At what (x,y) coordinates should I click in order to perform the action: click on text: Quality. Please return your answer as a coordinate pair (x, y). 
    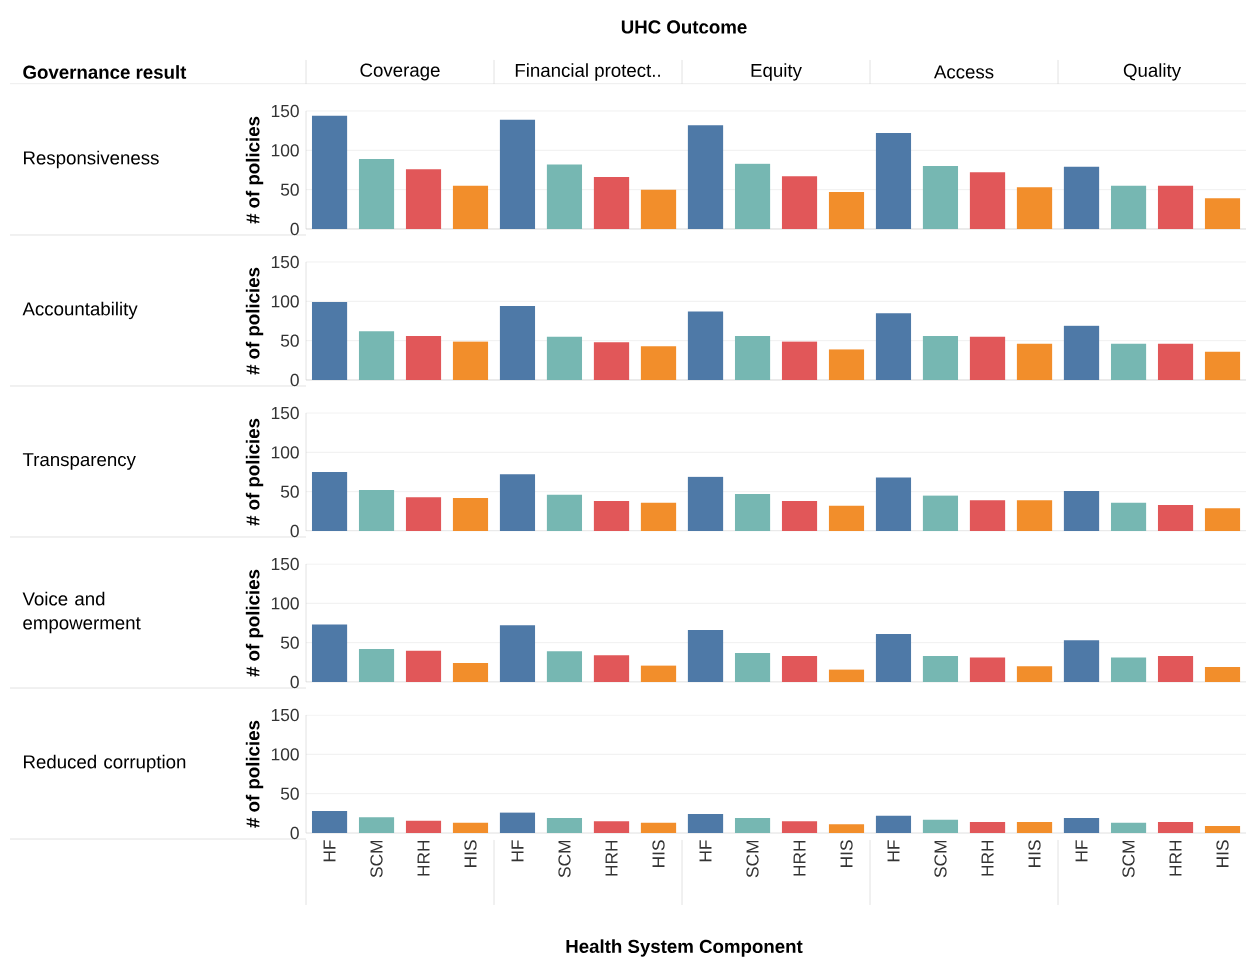
    Looking at the image, I should click on (1152, 72).